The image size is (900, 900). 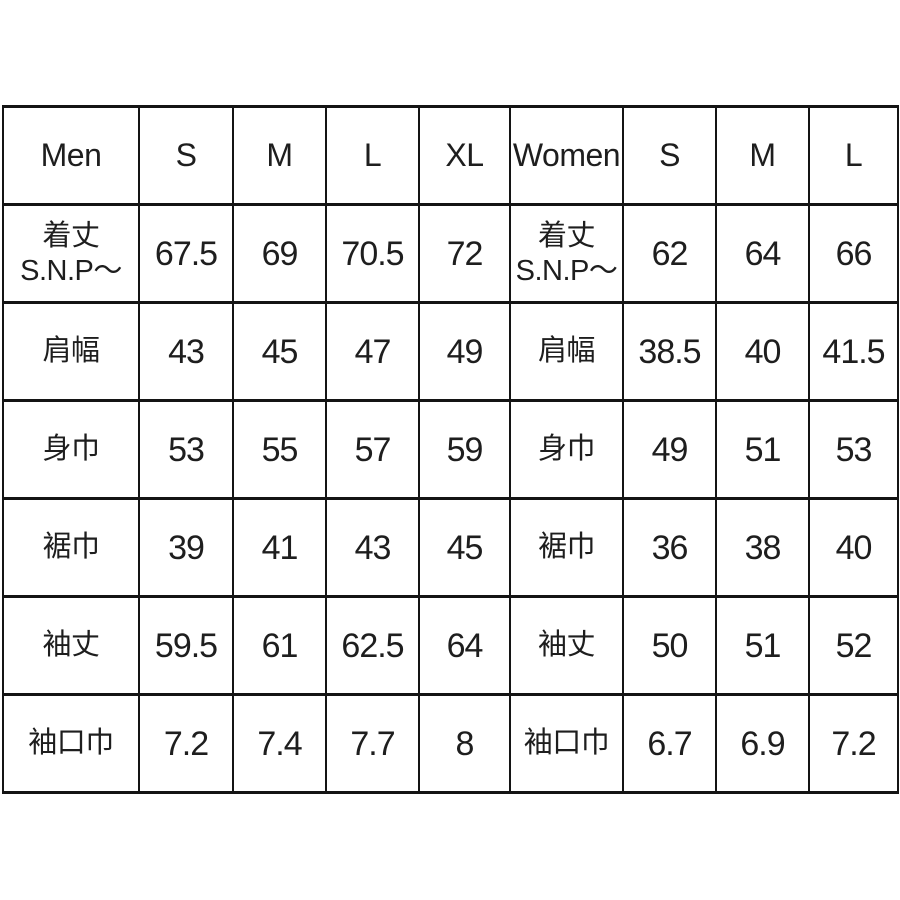 I want to click on value-cell: 55, so click(x=279, y=449).